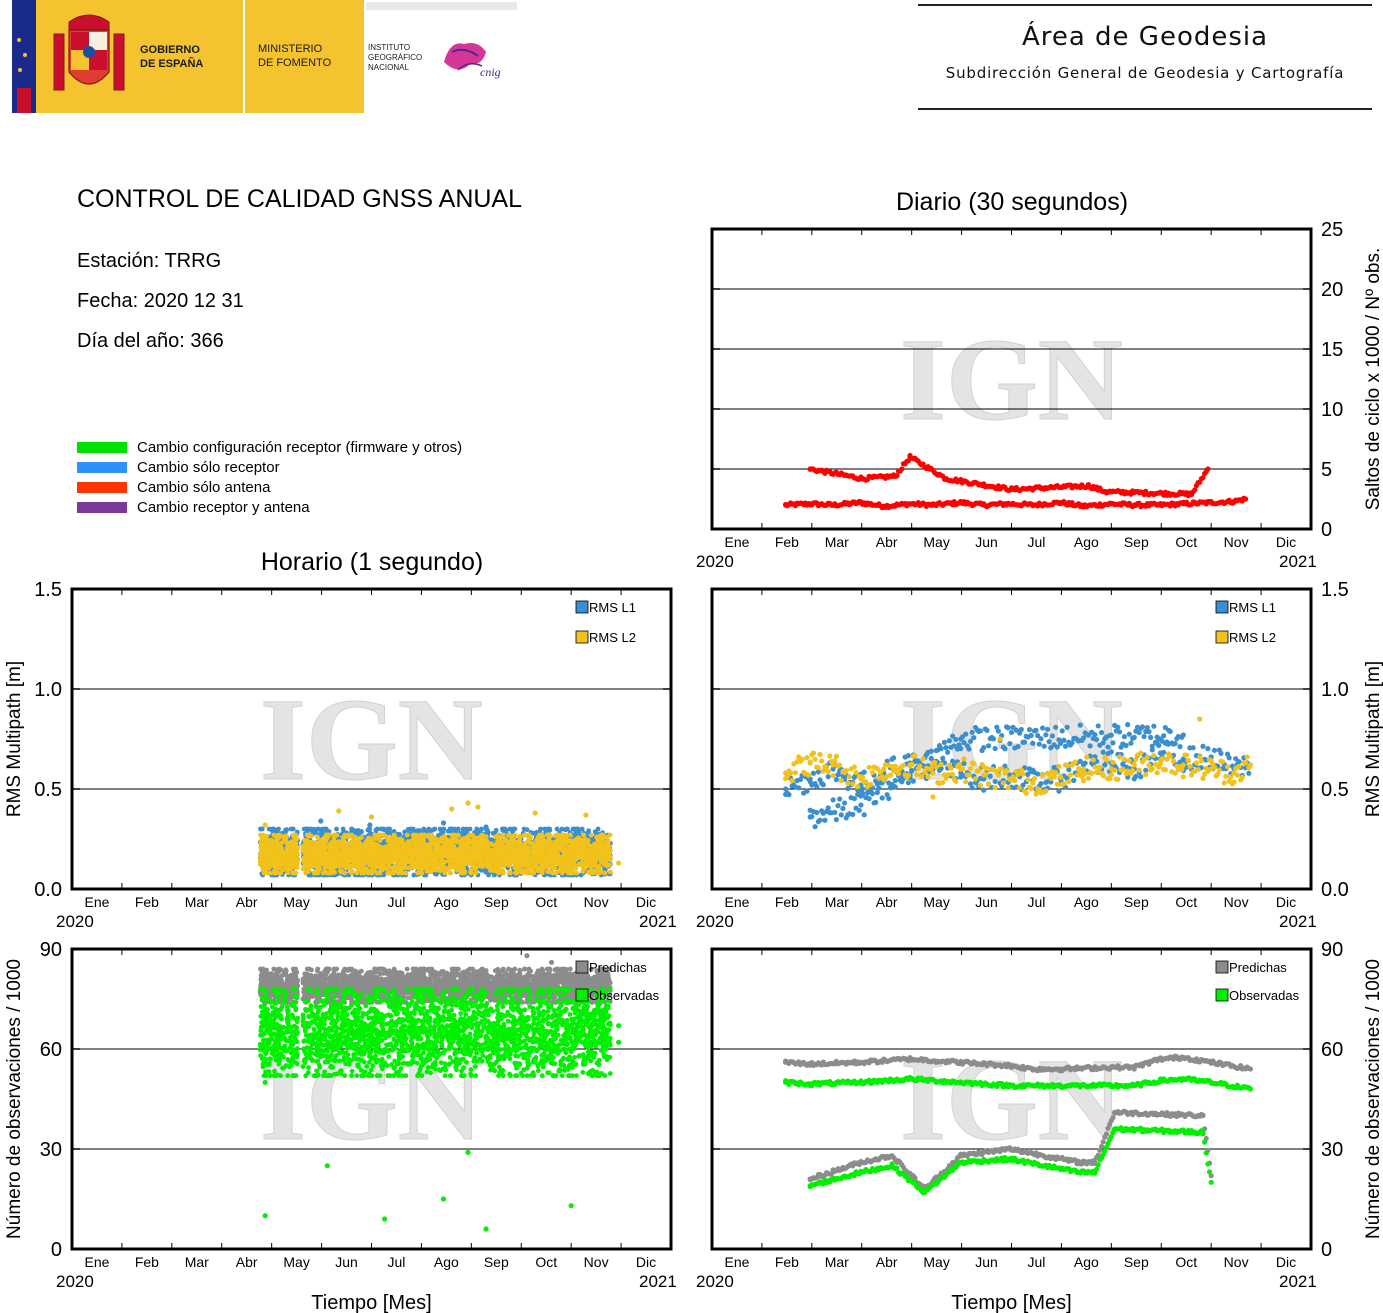 This screenshot has width=1383, height=1313. What do you see at coordinates (1332, 290) in the screenshot?
I see `y-tick-label: 20` at bounding box center [1332, 290].